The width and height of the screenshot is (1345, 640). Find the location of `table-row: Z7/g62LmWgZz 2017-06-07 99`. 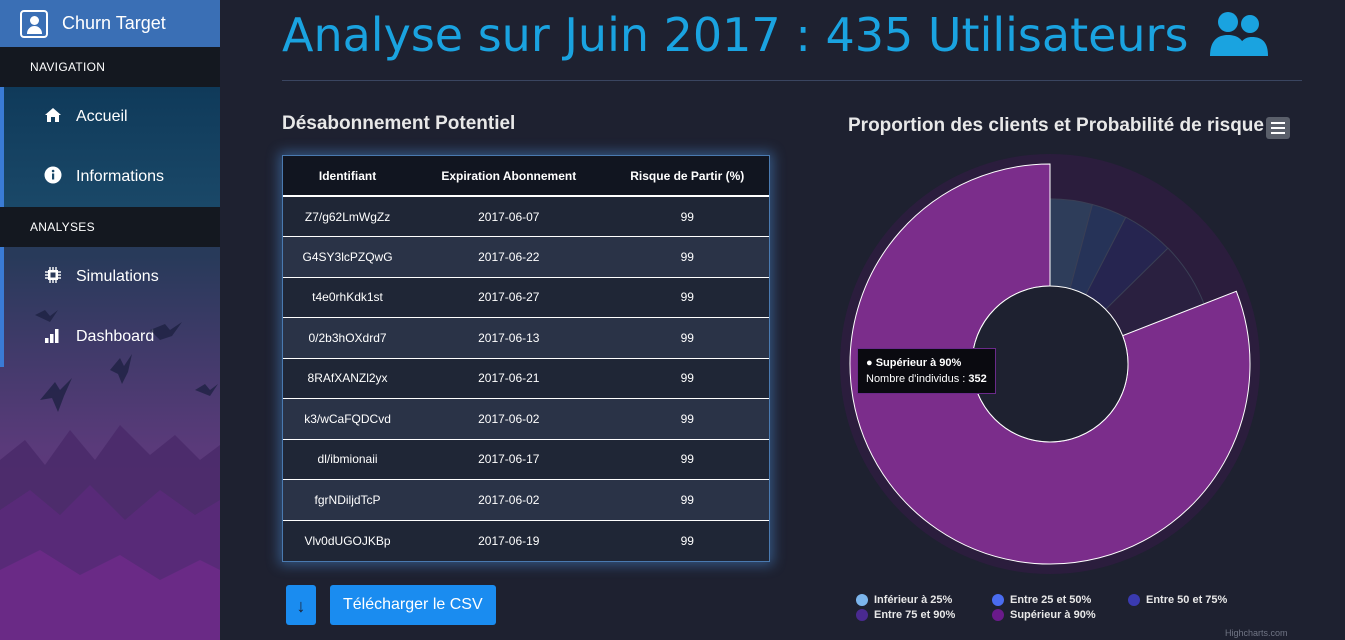

table-row: Z7/g62LmWgZz 2017-06-07 99 is located at coordinates (526, 216).